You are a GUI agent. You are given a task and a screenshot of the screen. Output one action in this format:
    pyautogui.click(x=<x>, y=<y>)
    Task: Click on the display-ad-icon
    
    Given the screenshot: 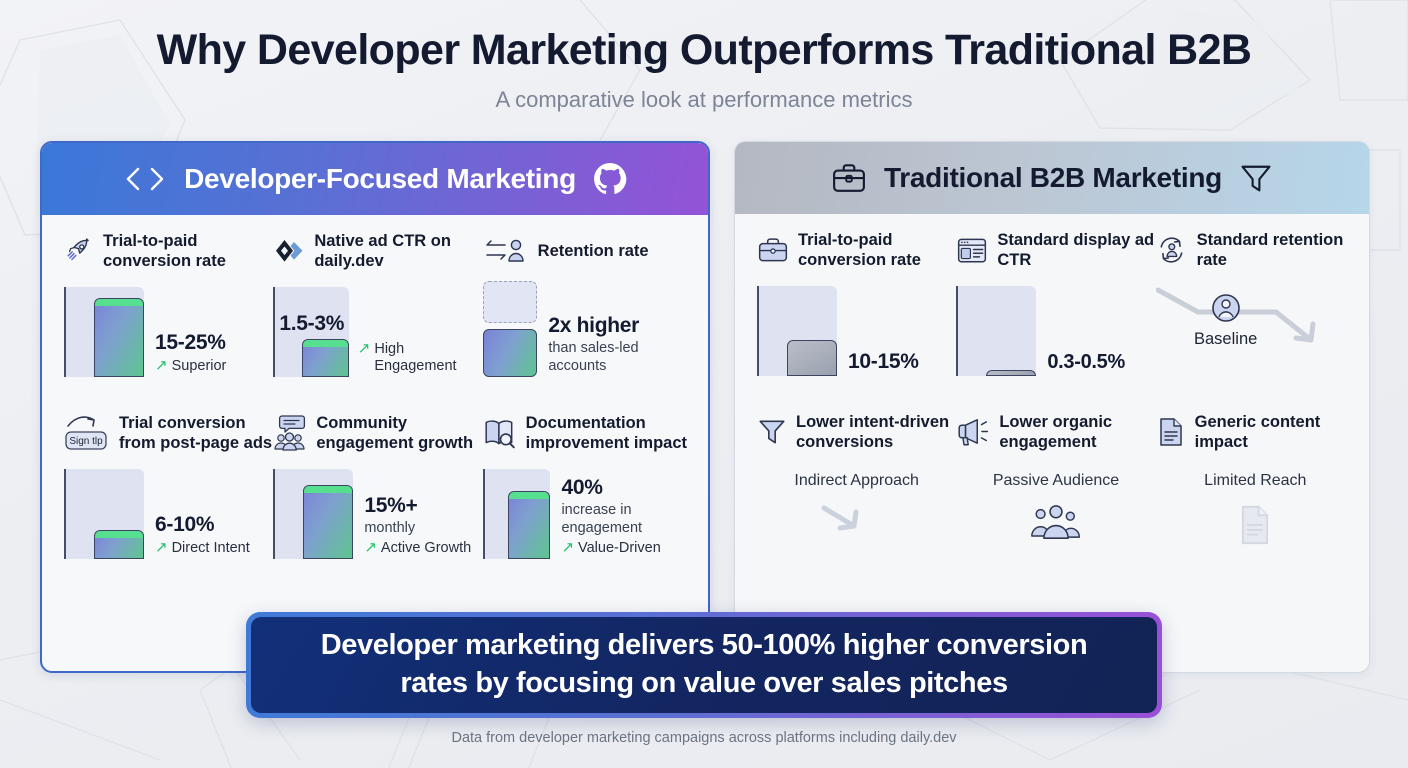 What is the action you would take?
    pyautogui.click(x=972, y=250)
    